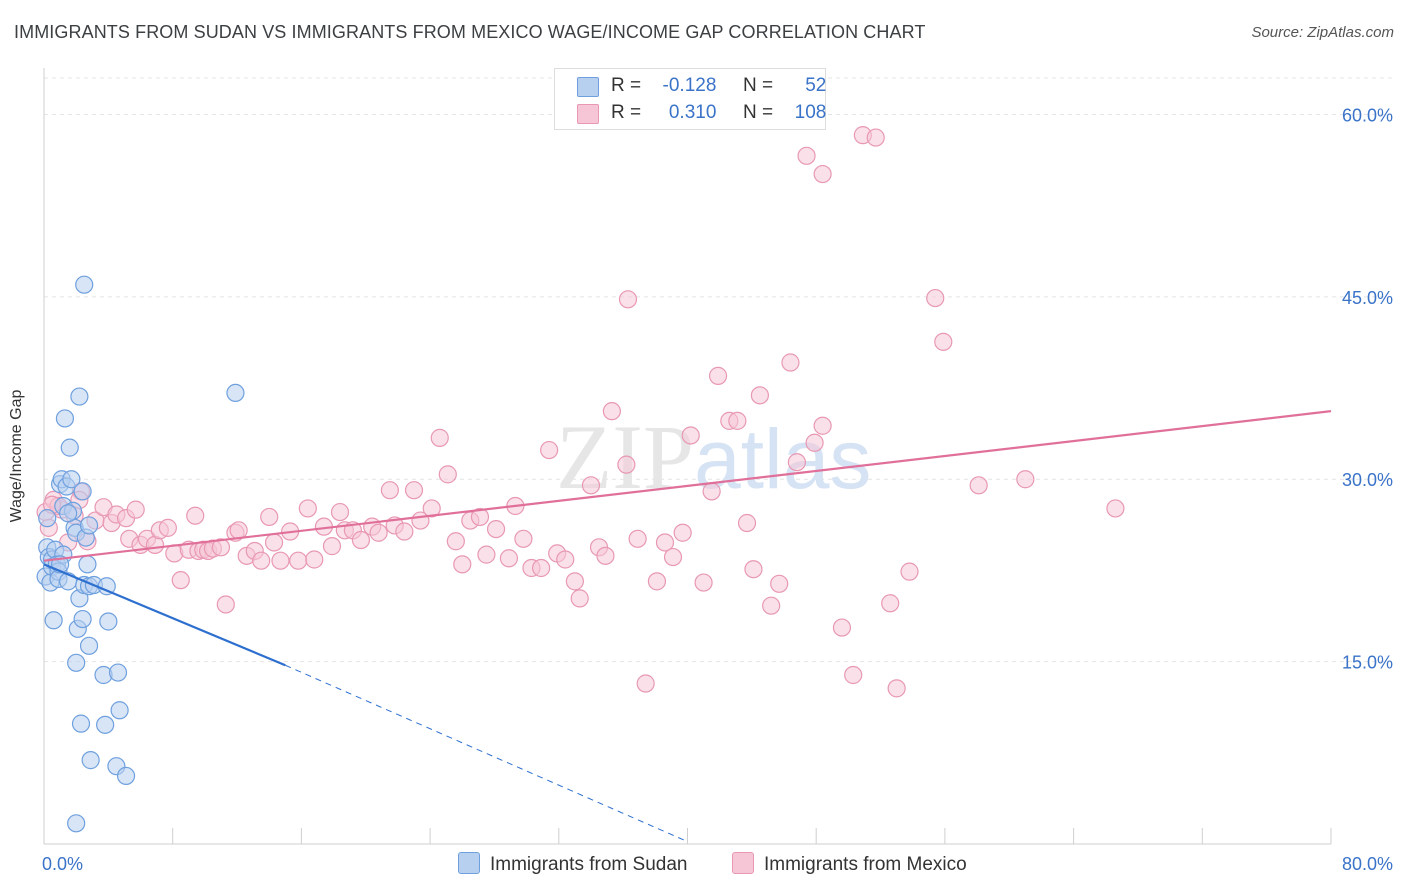 The height and width of the screenshot is (892, 1406). Describe the element at coordinates (469, 863) in the screenshot. I see `legend-sudan-swatch` at that location.